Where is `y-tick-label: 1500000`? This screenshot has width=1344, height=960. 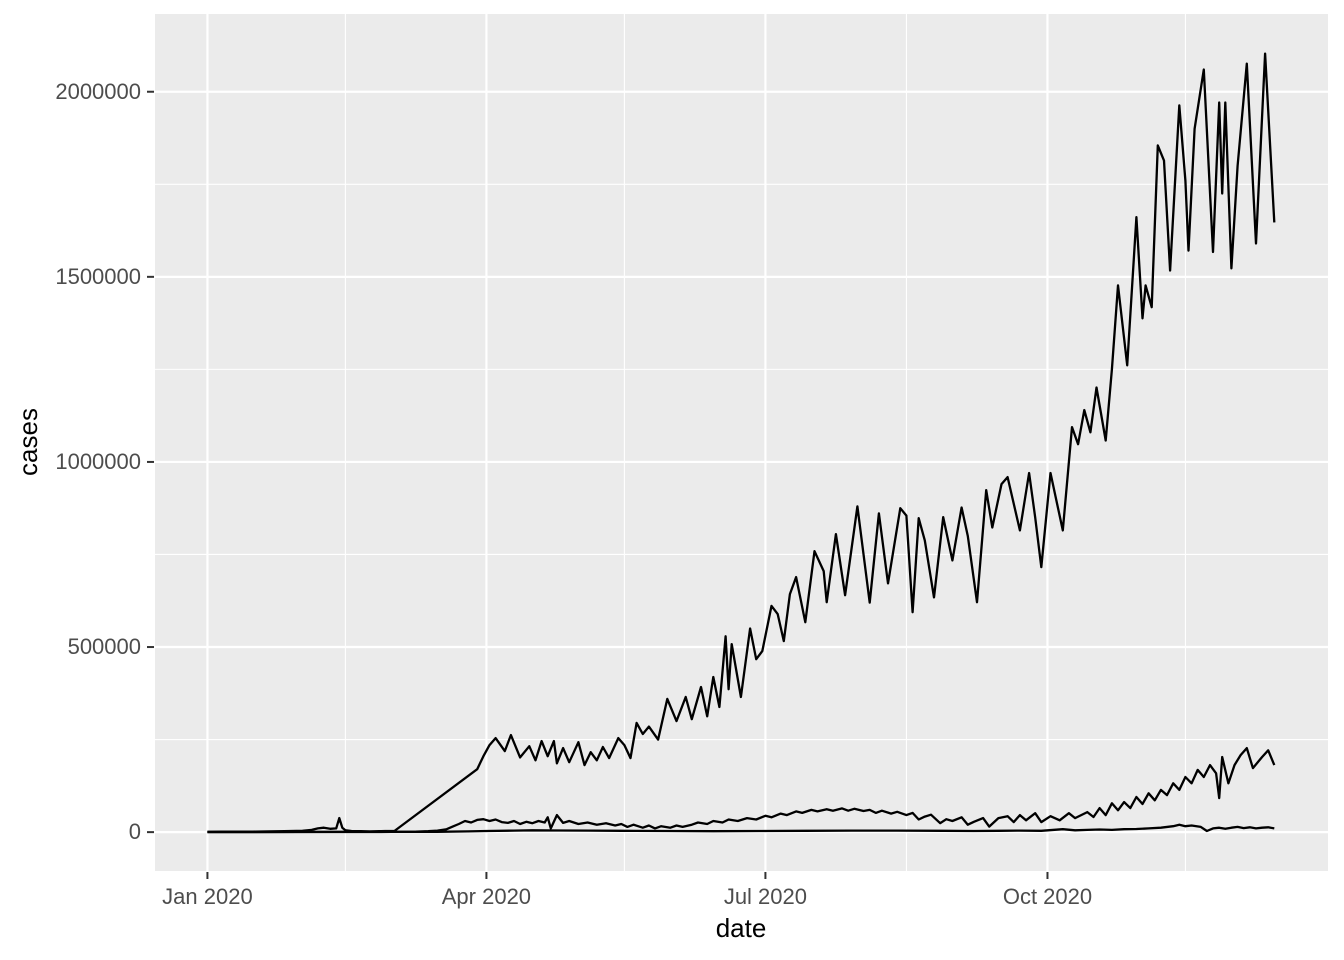
y-tick-label: 1500000 is located at coordinates (98, 276).